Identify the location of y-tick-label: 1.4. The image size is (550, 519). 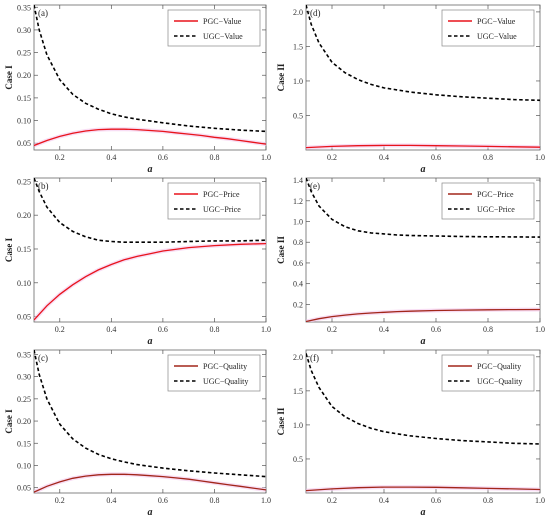
(298, 180).